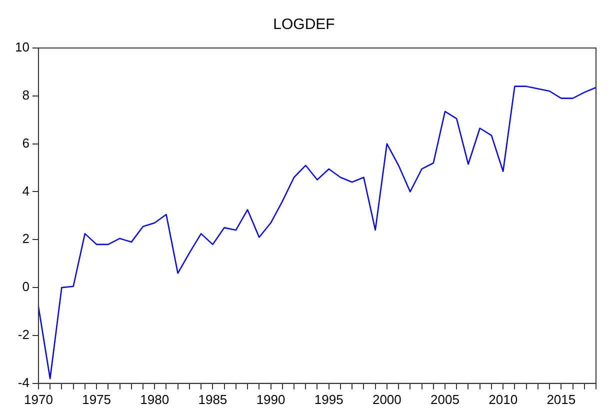 Image resolution: width=614 pixels, height=419 pixels. I want to click on y-tick-label: 10, so click(22, 47).